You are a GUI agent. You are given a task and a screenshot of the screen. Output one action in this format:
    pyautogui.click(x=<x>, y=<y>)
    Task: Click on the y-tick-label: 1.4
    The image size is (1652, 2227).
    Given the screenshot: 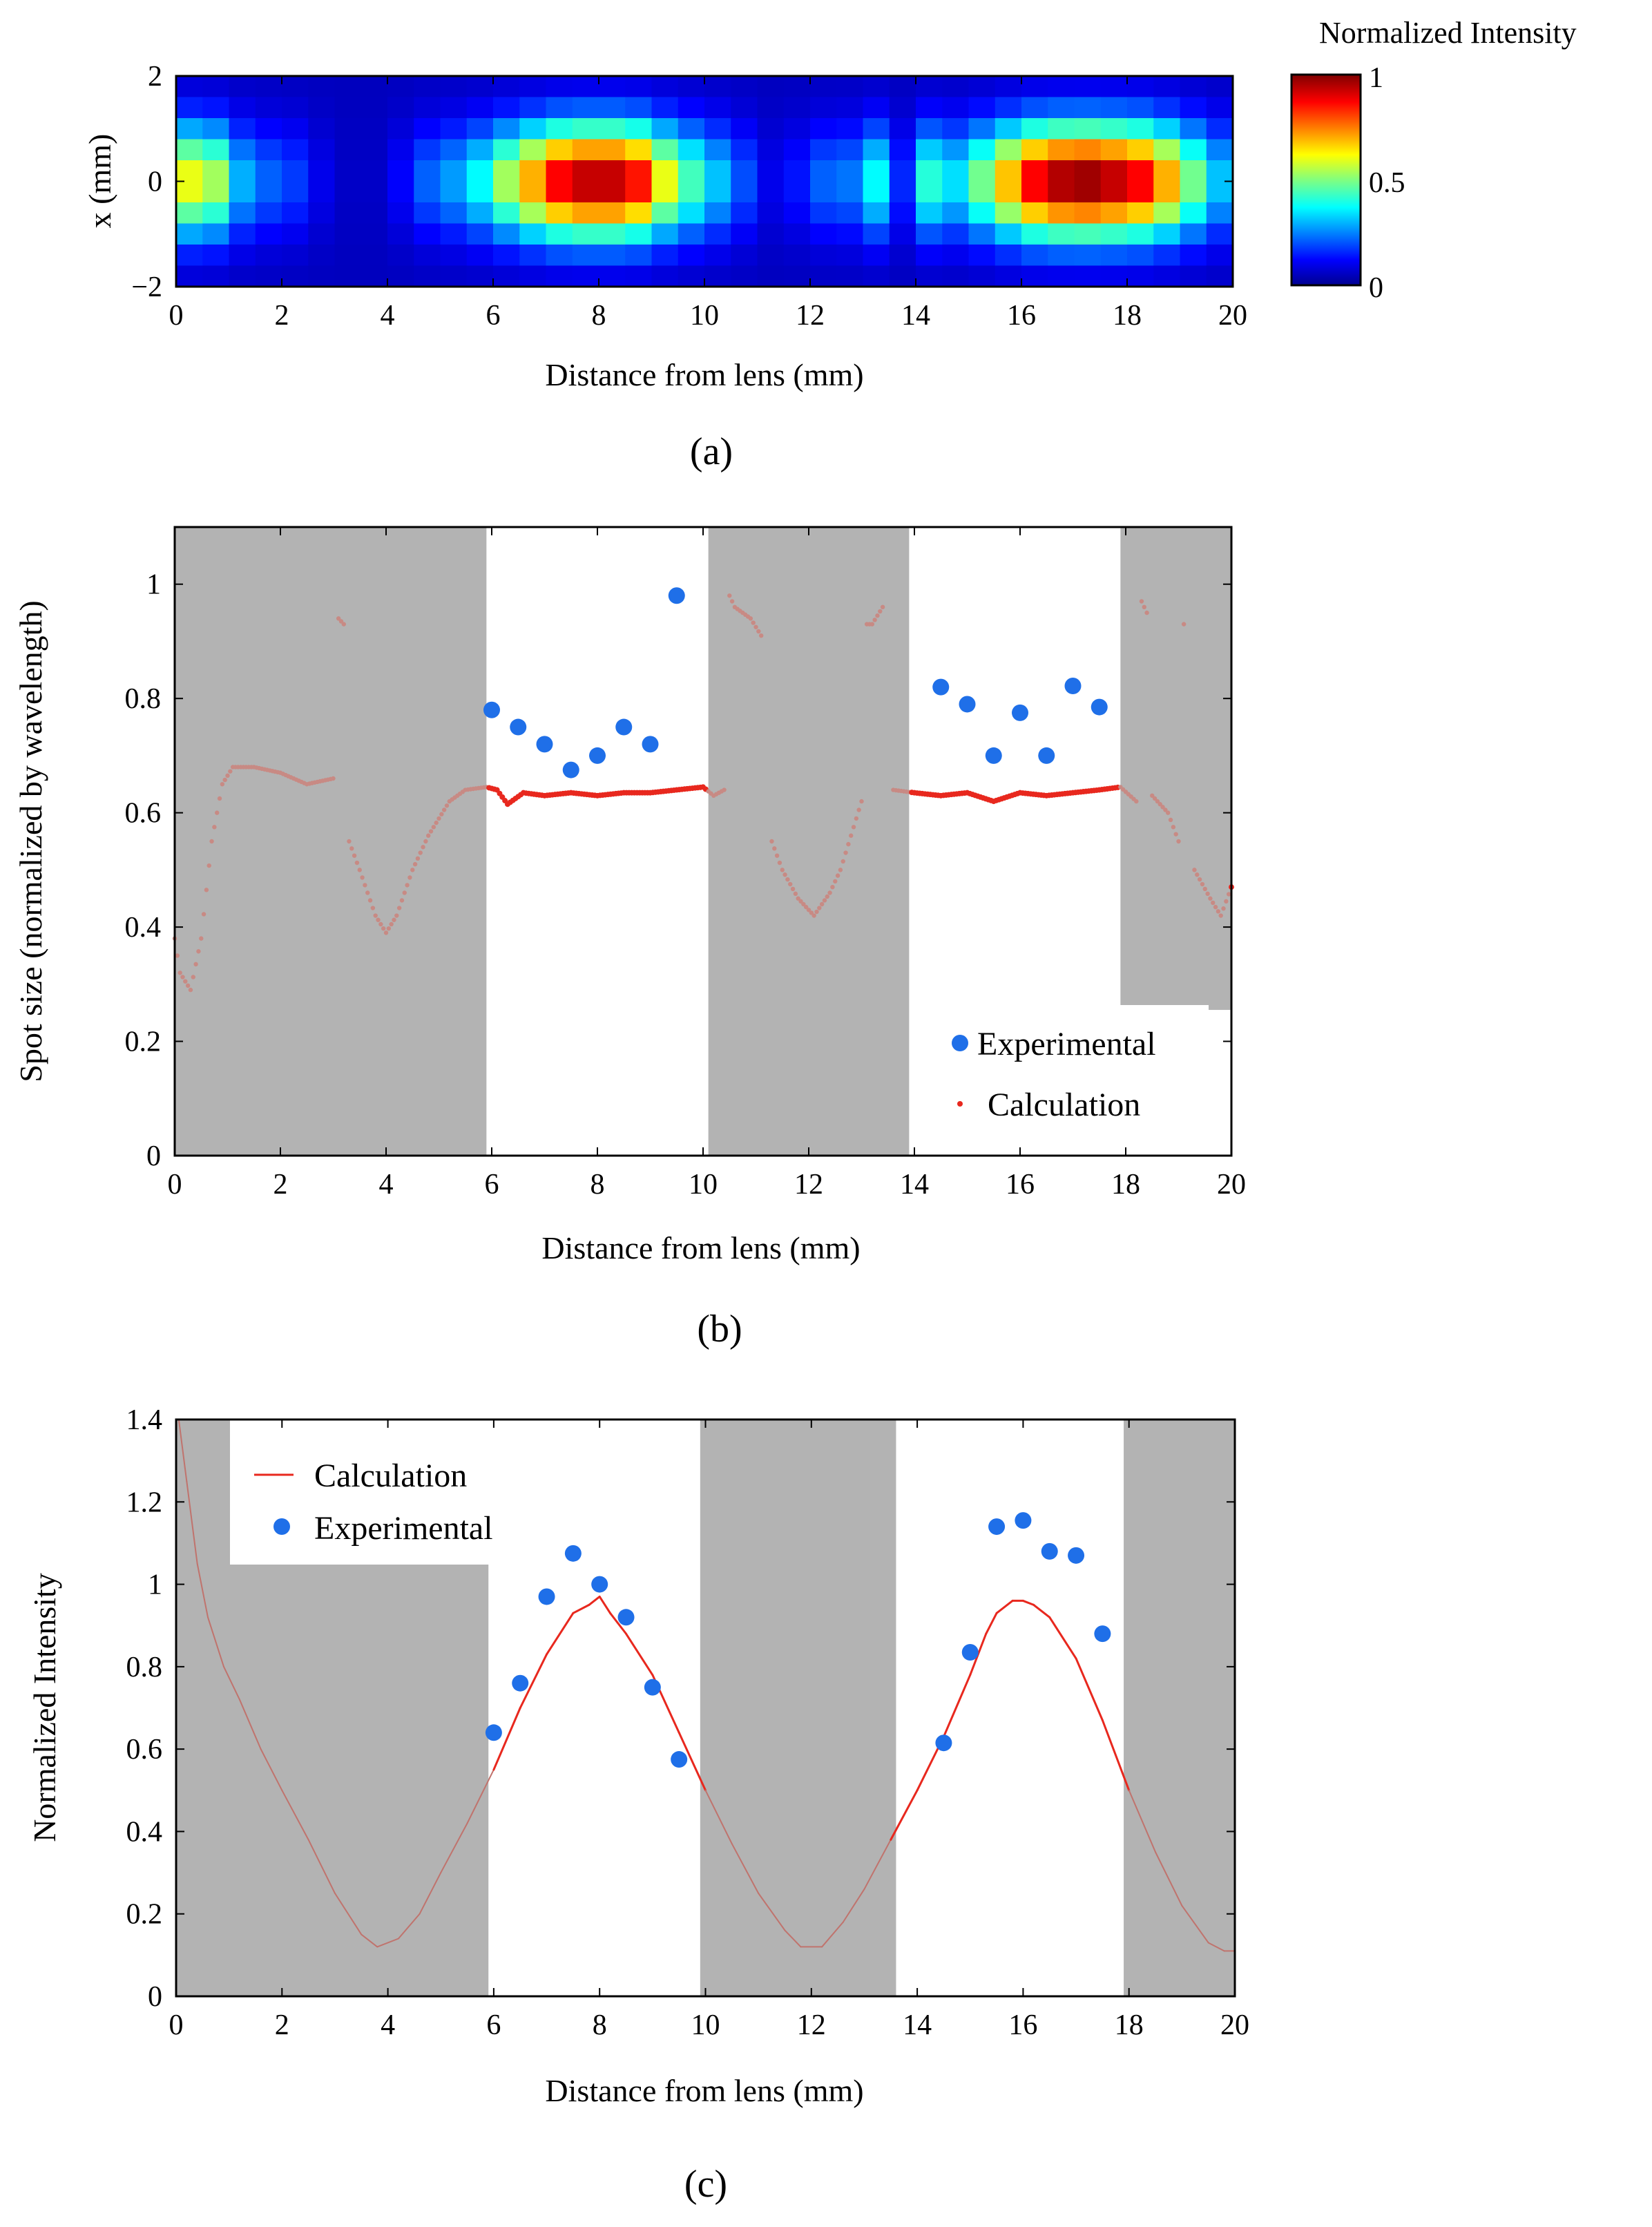 What is the action you would take?
    pyautogui.click(x=144, y=1420)
    